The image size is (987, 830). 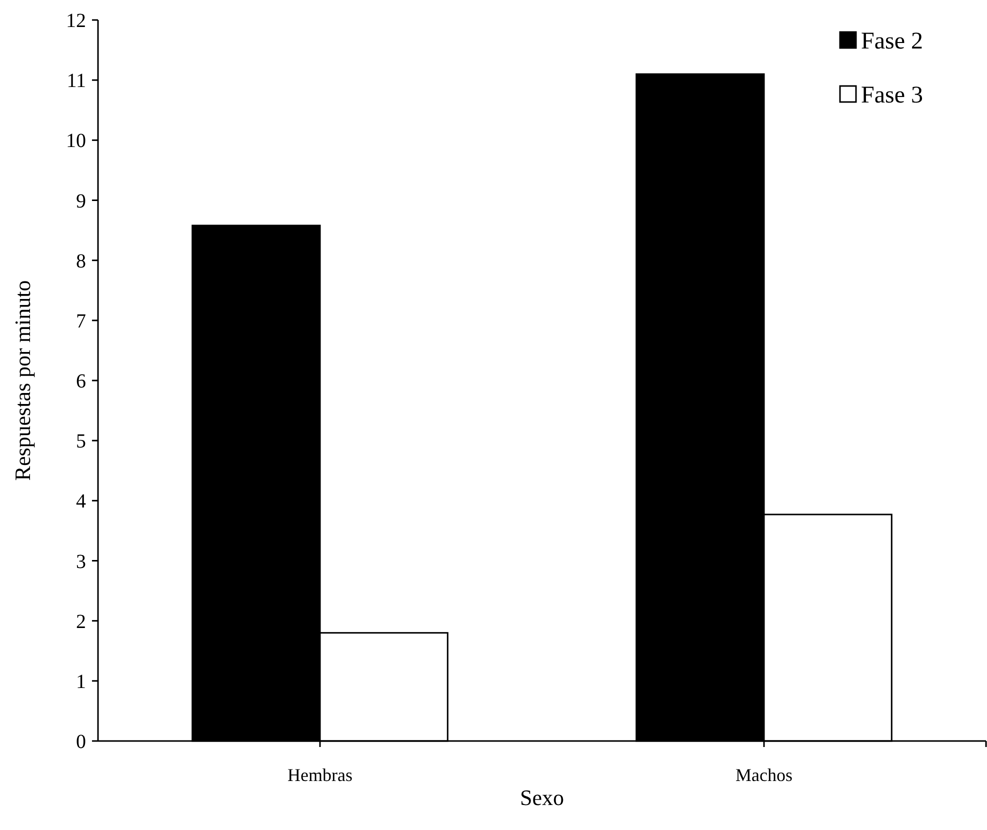 I want to click on y-tick-label: 7, so click(x=81, y=321).